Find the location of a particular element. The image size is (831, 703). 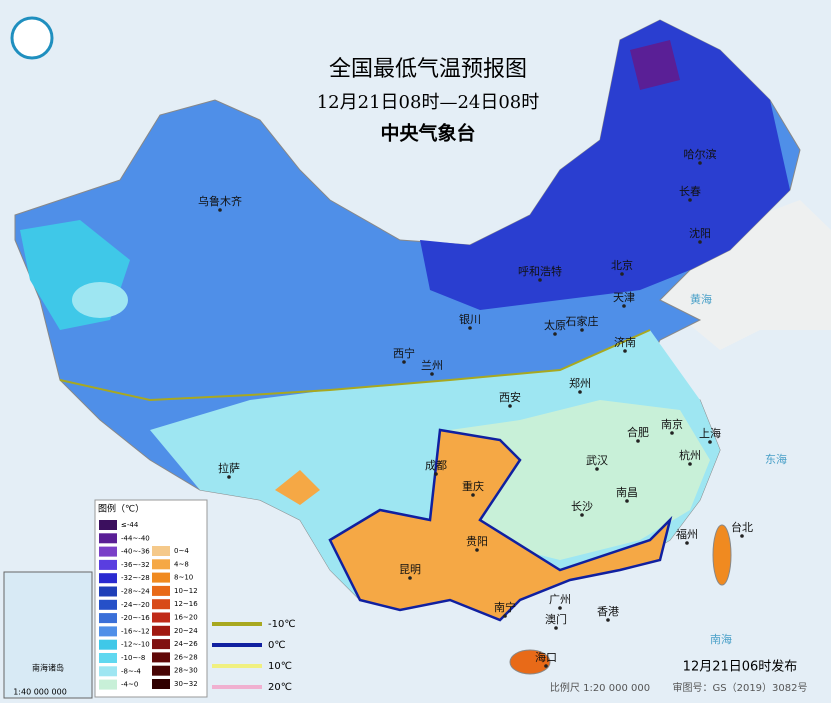

city-label: 拉萨 is located at coordinates (229, 468).